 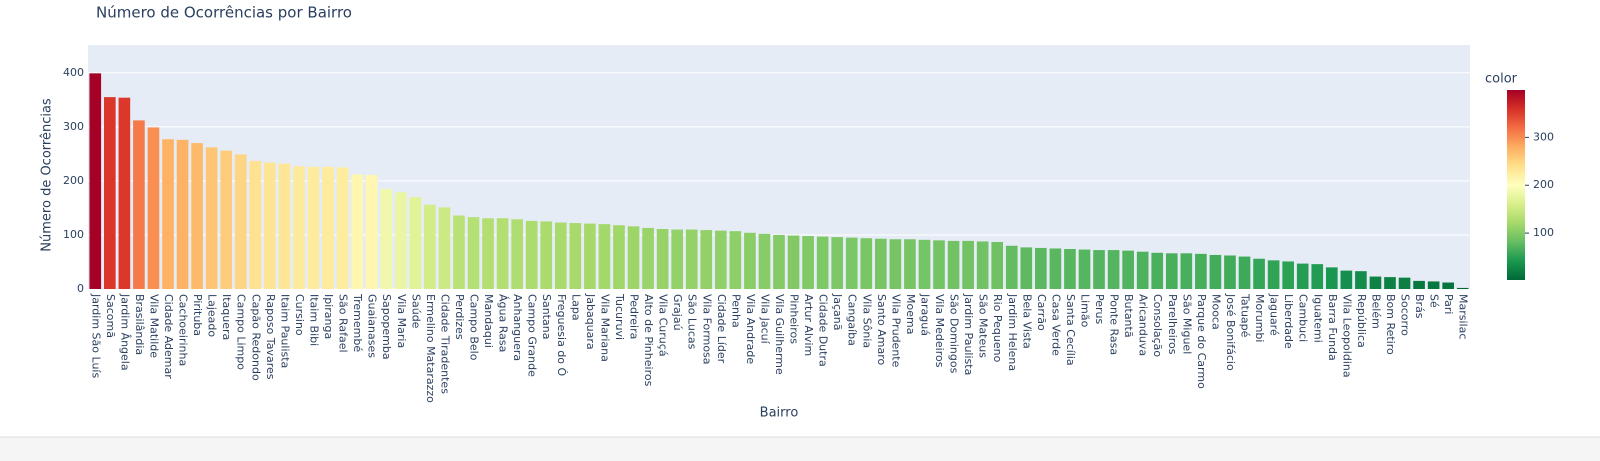 I want to click on x-tick-label: Cachoeirinha, so click(x=183, y=330).